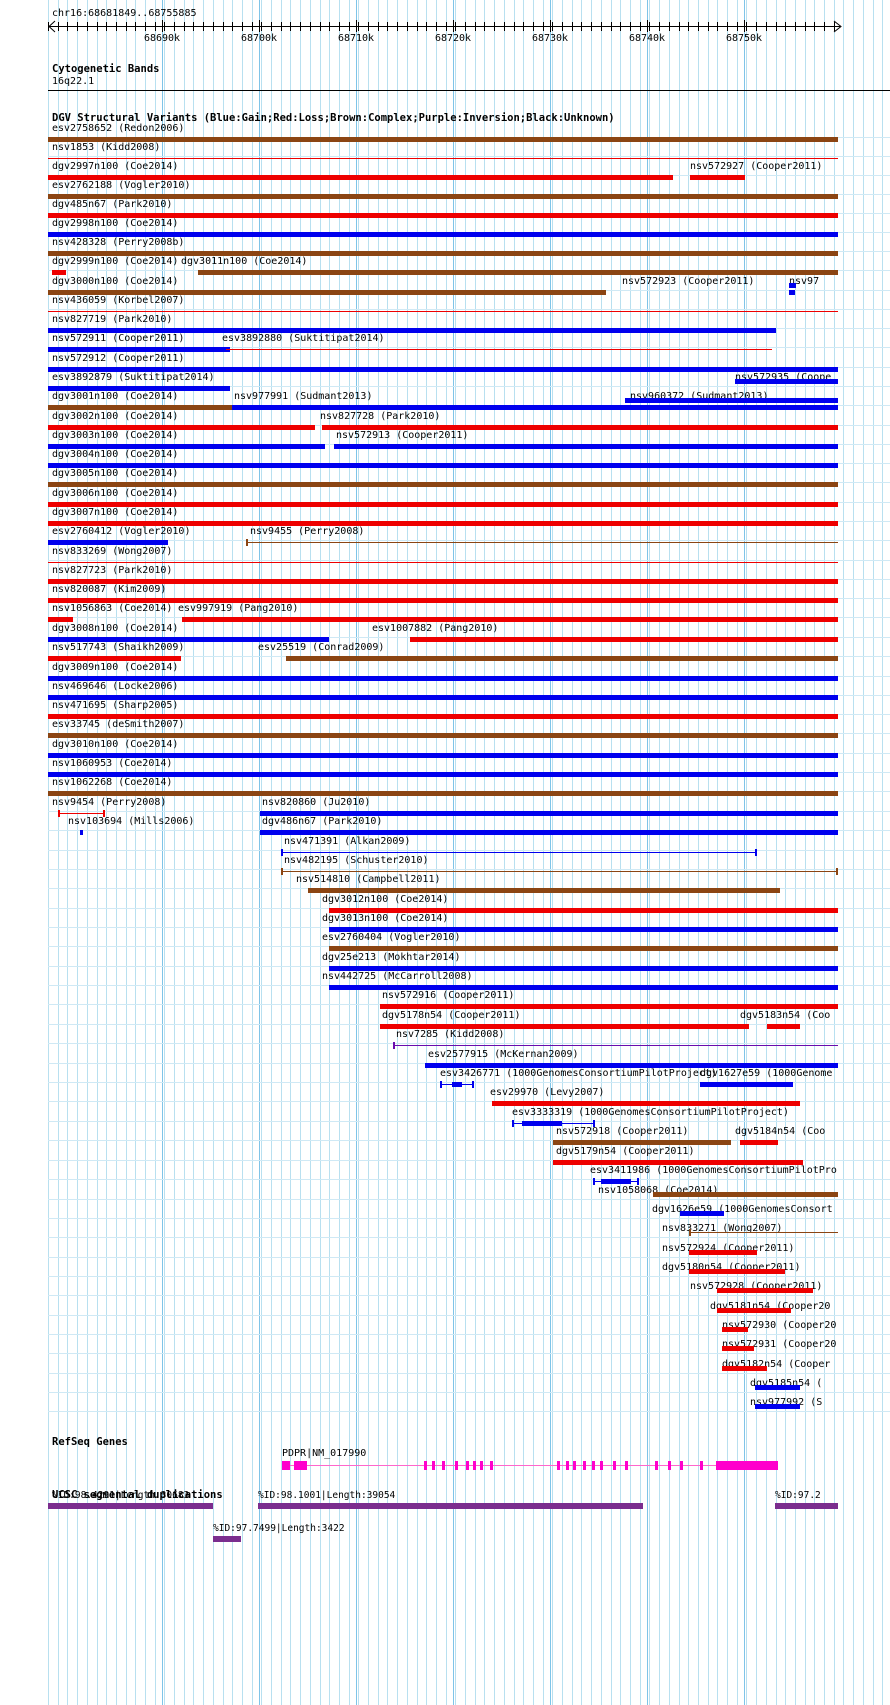  I want to click on variant-label: nsv572930 (Cooper20, so click(779, 1325).